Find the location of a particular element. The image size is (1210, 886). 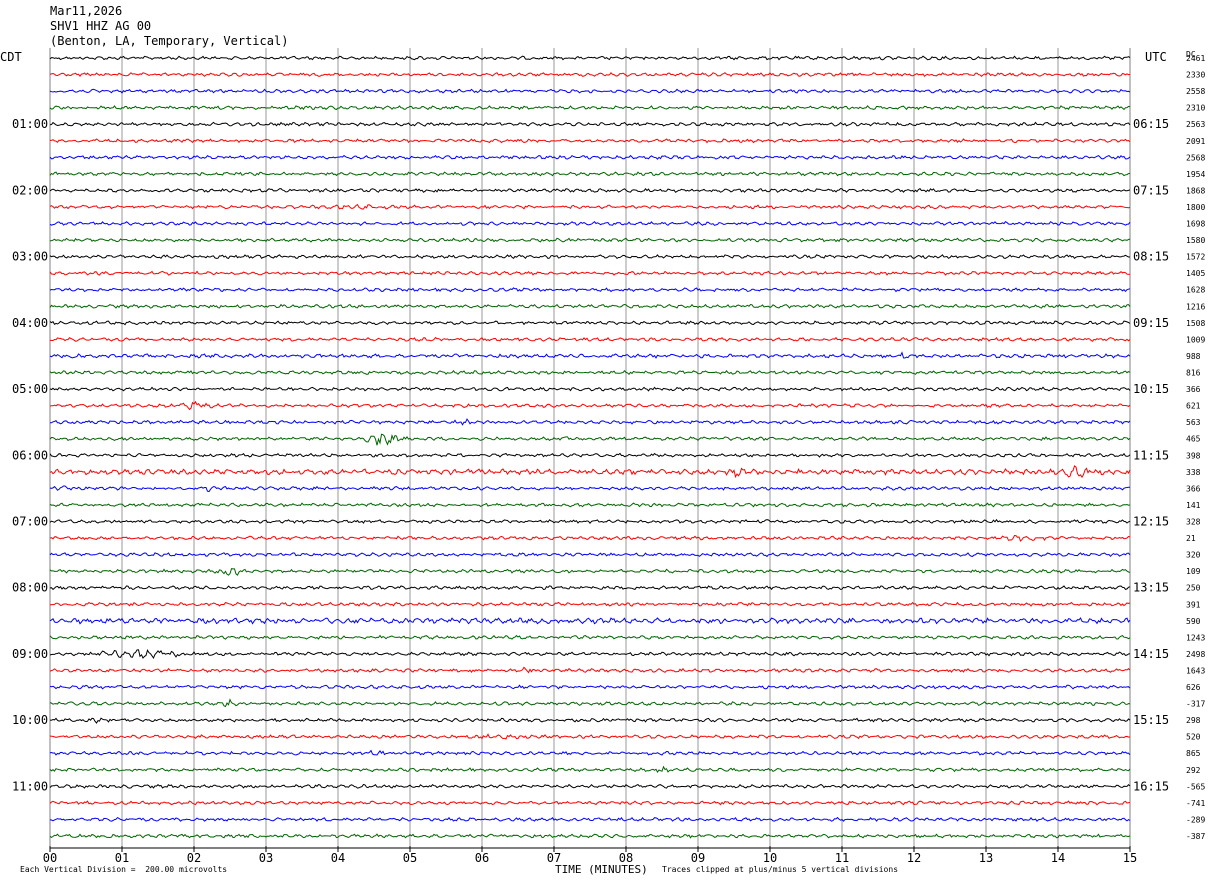

dc-offset-label: 250 is located at coordinates (1193, 588).